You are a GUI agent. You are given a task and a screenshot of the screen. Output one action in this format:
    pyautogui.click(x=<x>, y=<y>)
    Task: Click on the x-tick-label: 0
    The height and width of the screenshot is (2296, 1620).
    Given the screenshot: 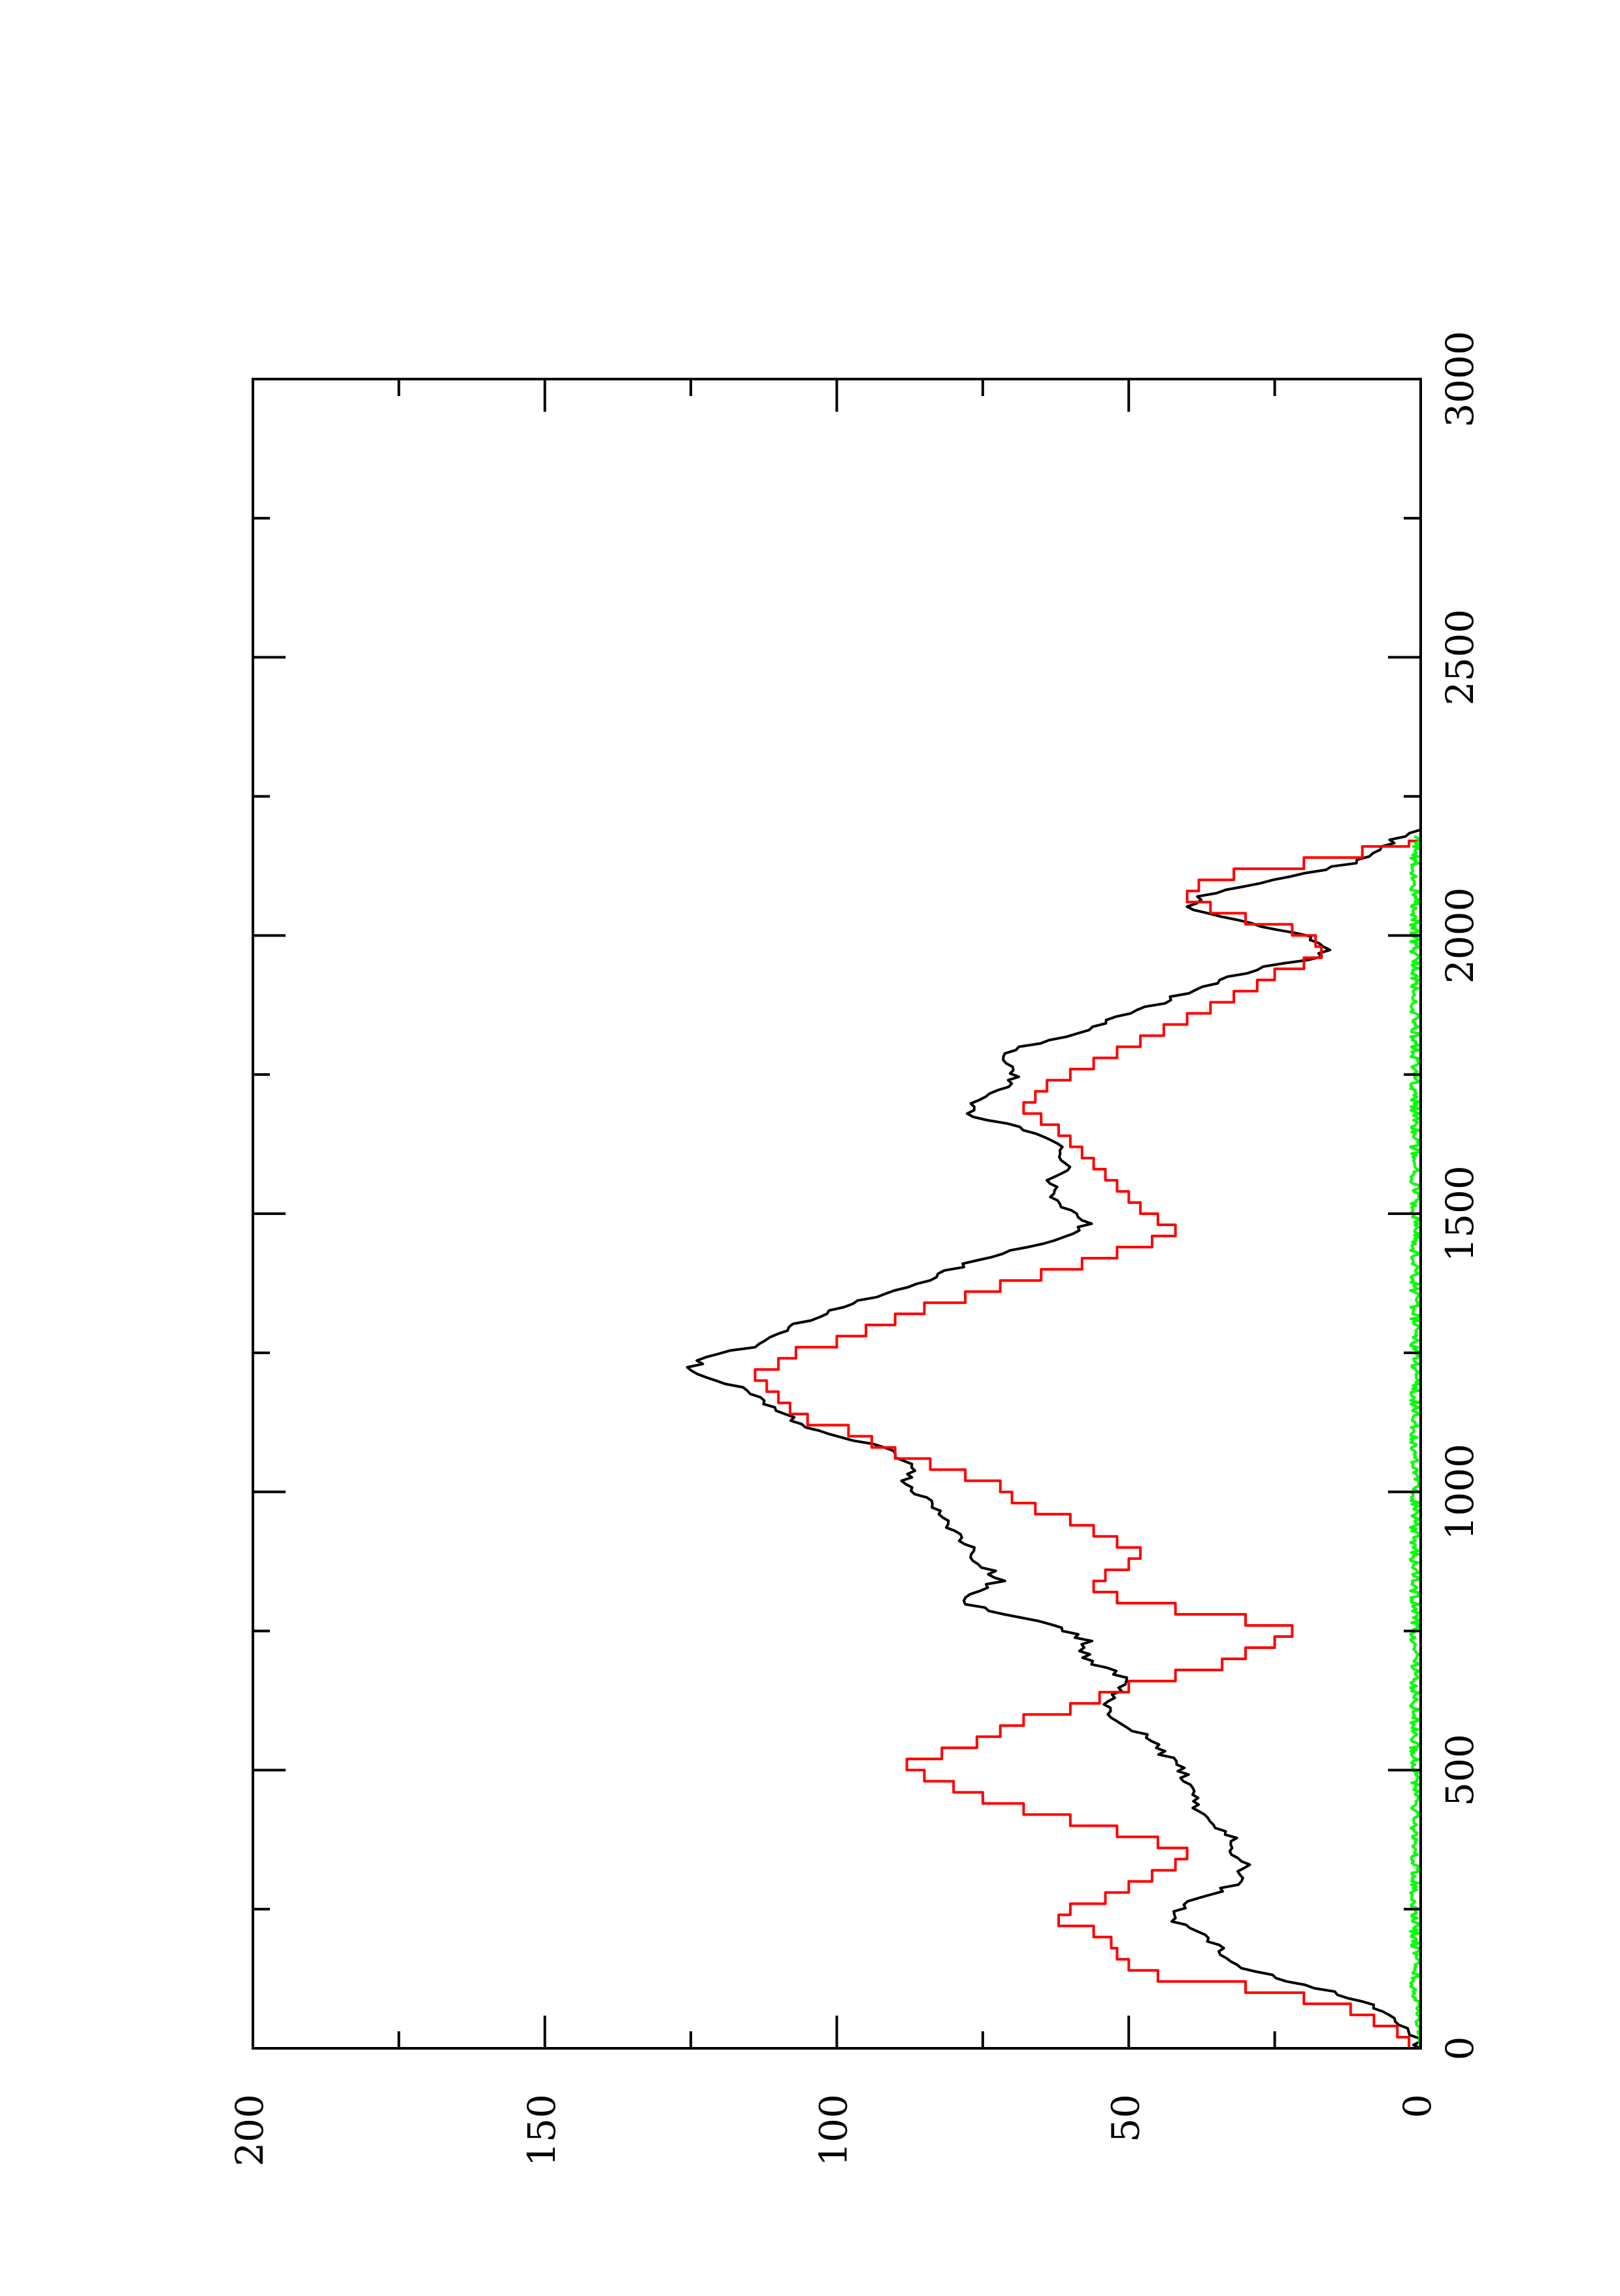 What is the action you would take?
    pyautogui.click(x=1460, y=2049)
    